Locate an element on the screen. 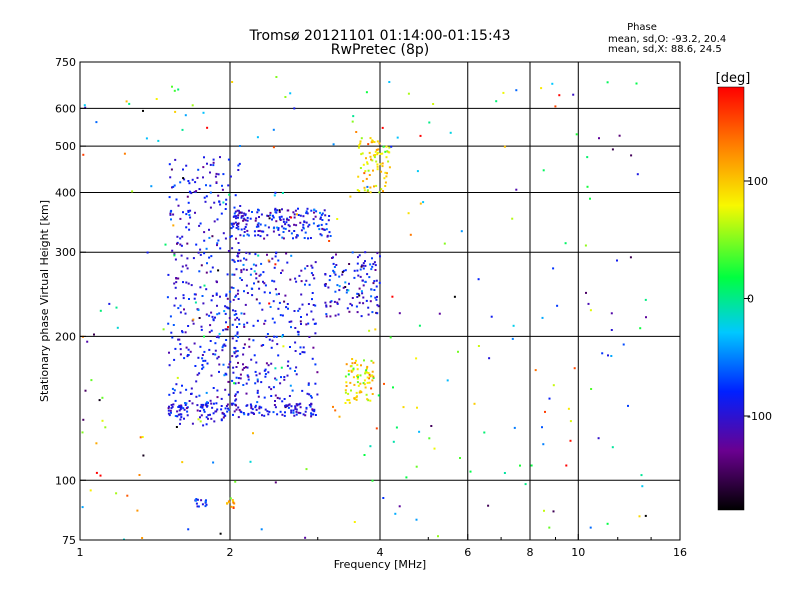 The image size is (800, 600). colorbar-tick-label: -100 is located at coordinates (759, 416).